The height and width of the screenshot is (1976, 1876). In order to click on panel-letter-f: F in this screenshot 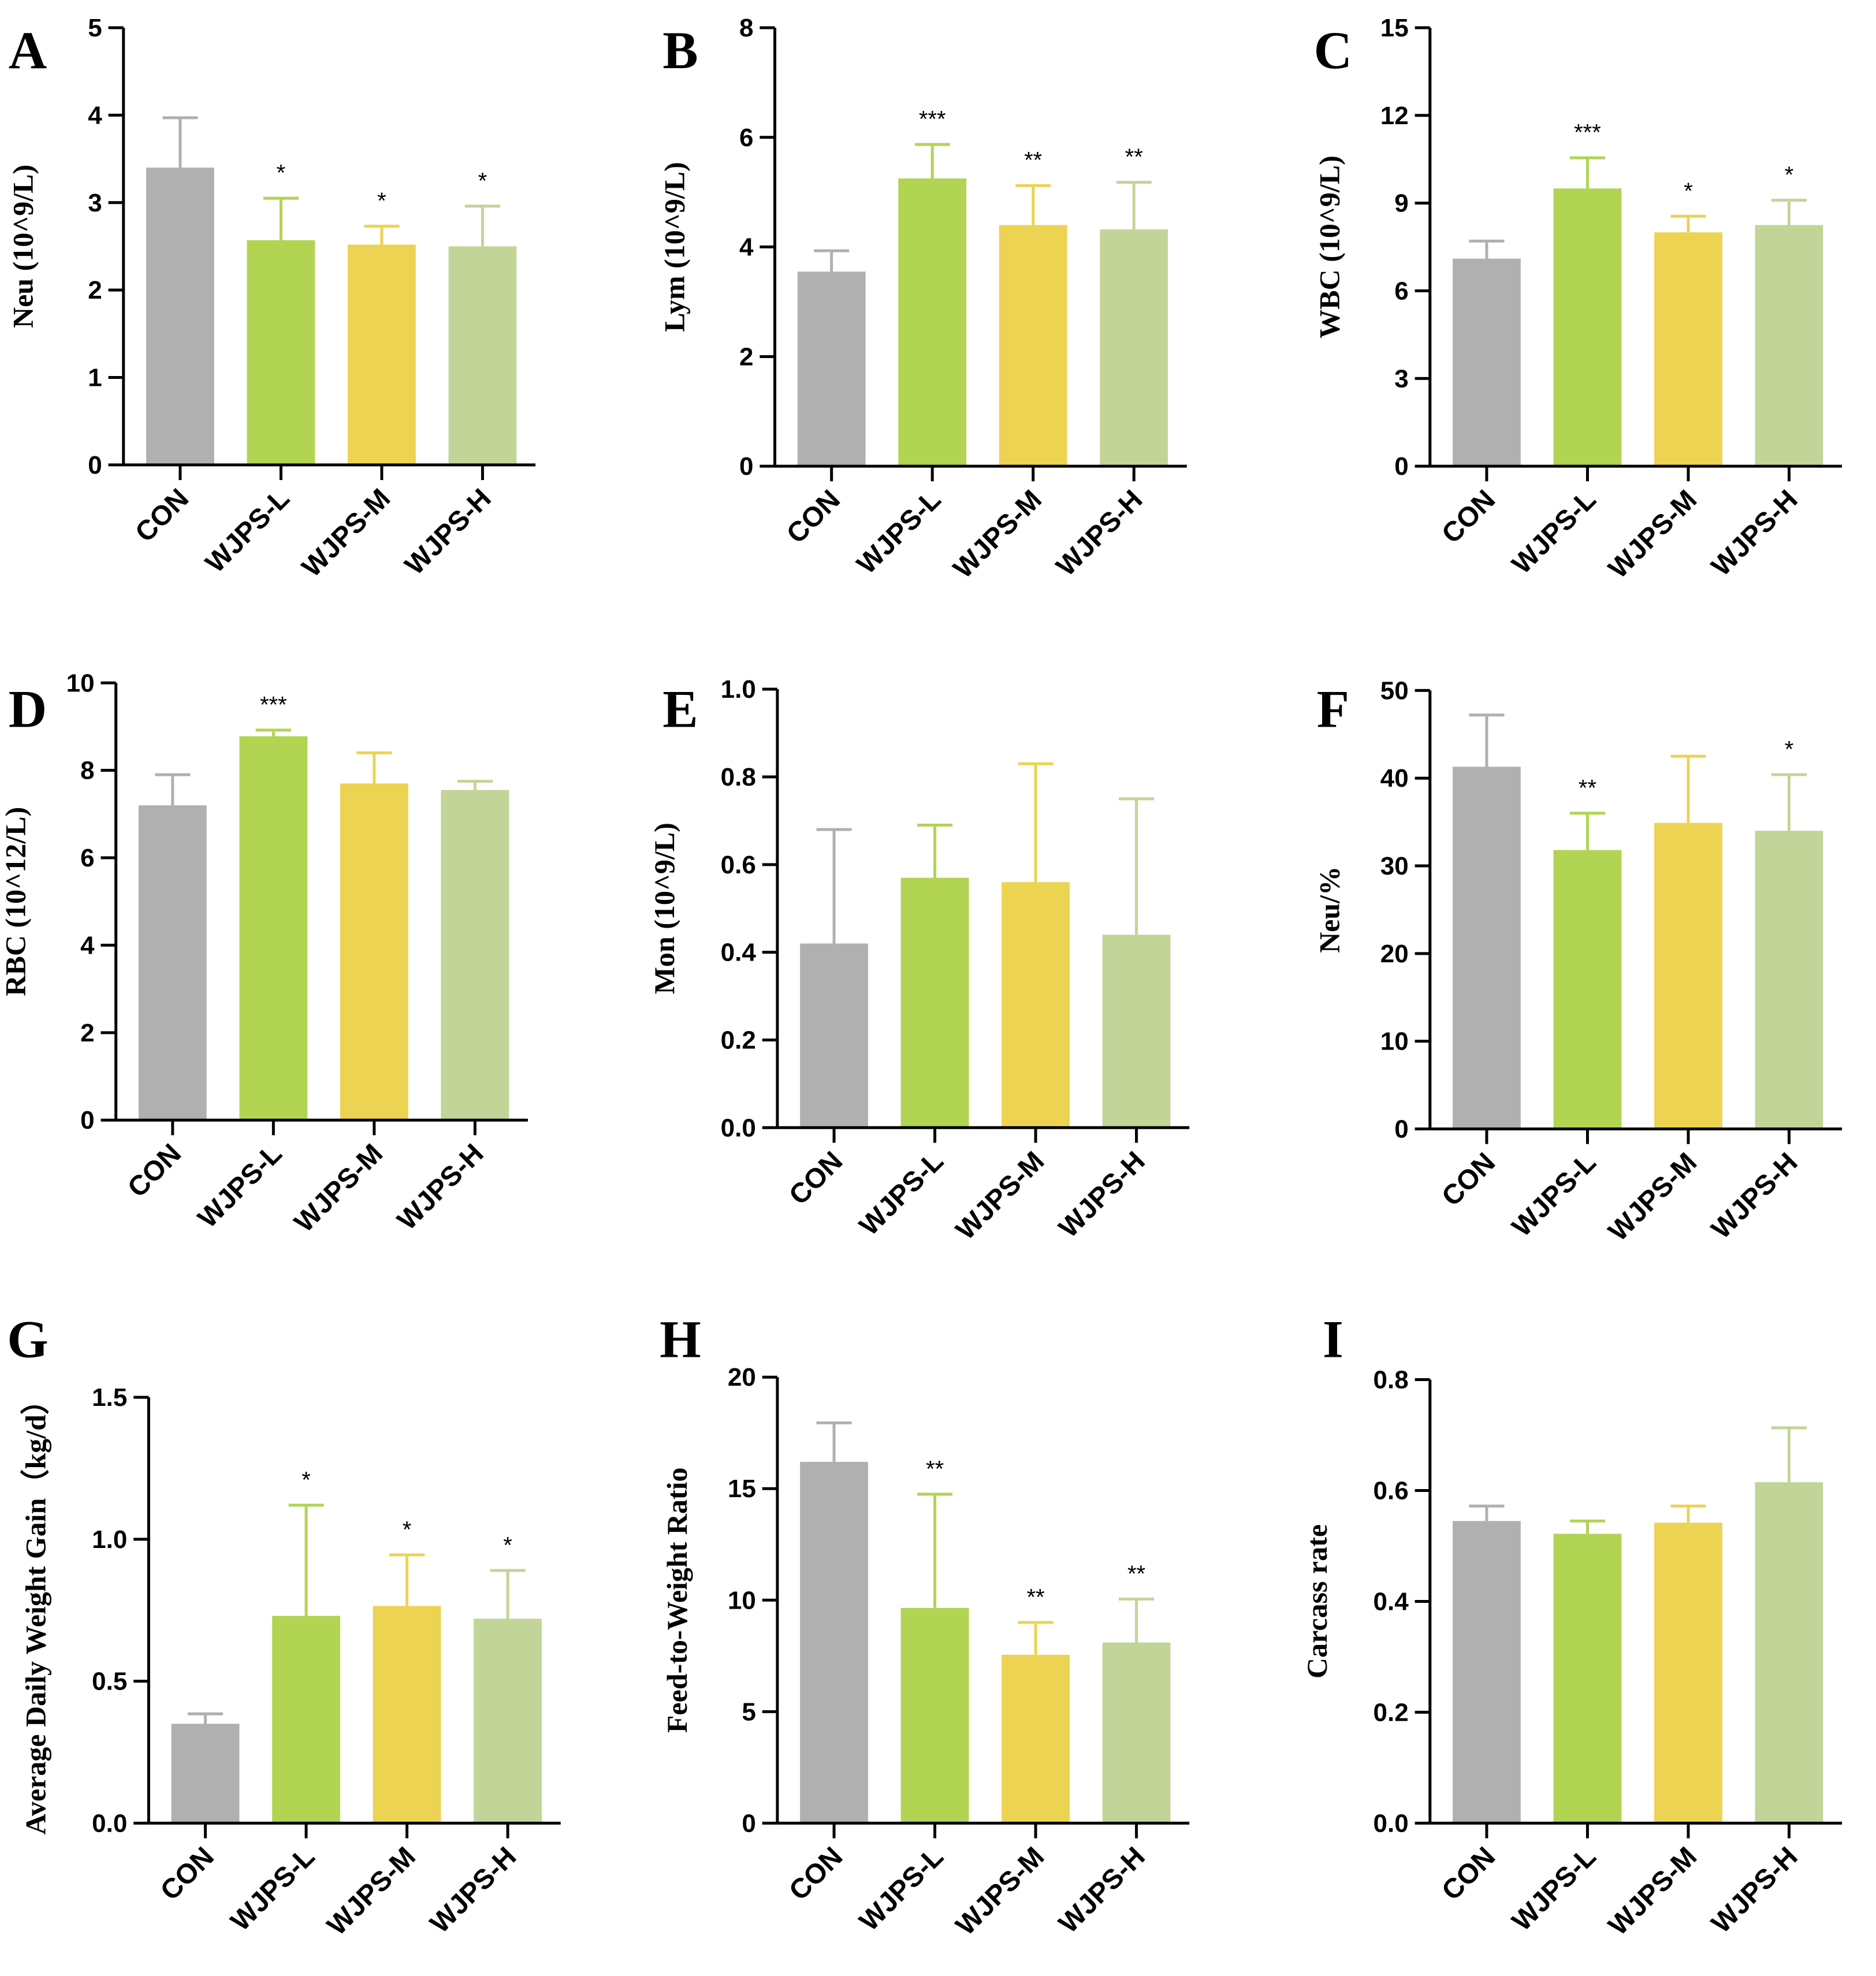, I will do `click(1333, 709)`.